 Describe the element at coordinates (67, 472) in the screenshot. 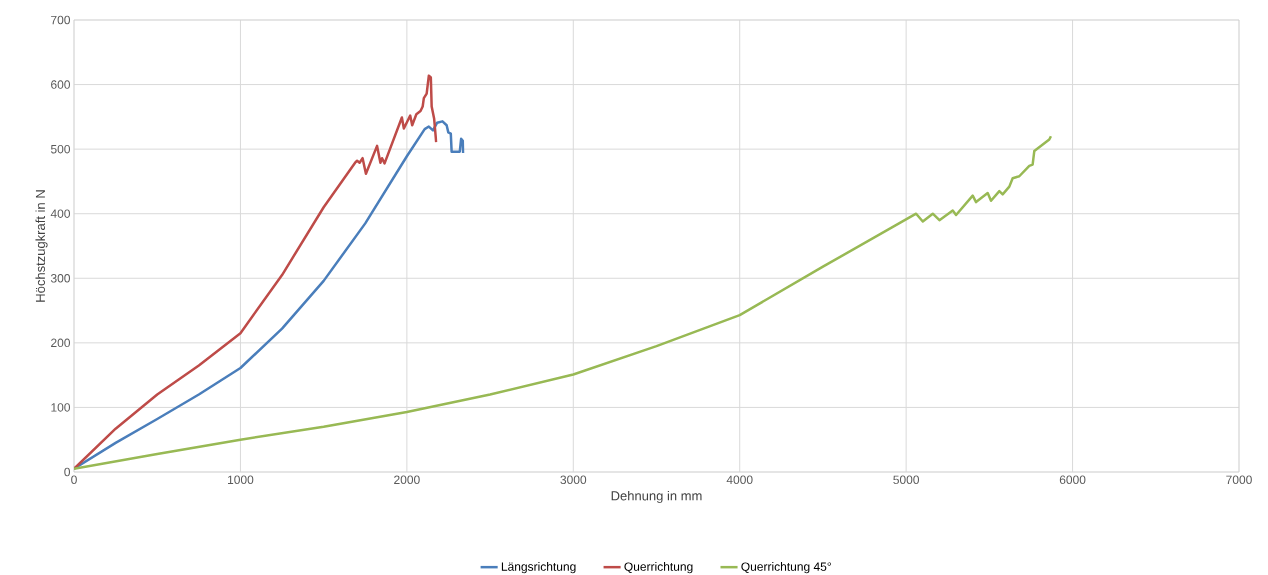

I see `y-tick-label: 0` at that location.